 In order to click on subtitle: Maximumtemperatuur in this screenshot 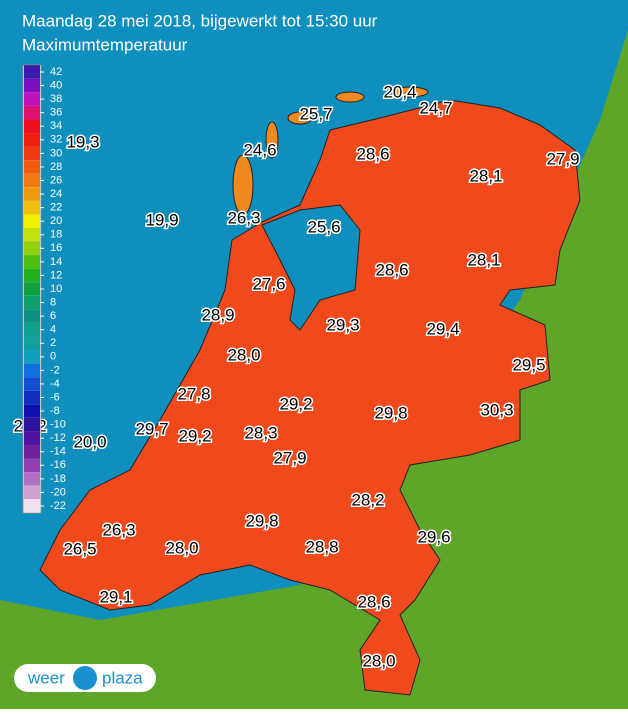, I will do `click(105, 44)`.